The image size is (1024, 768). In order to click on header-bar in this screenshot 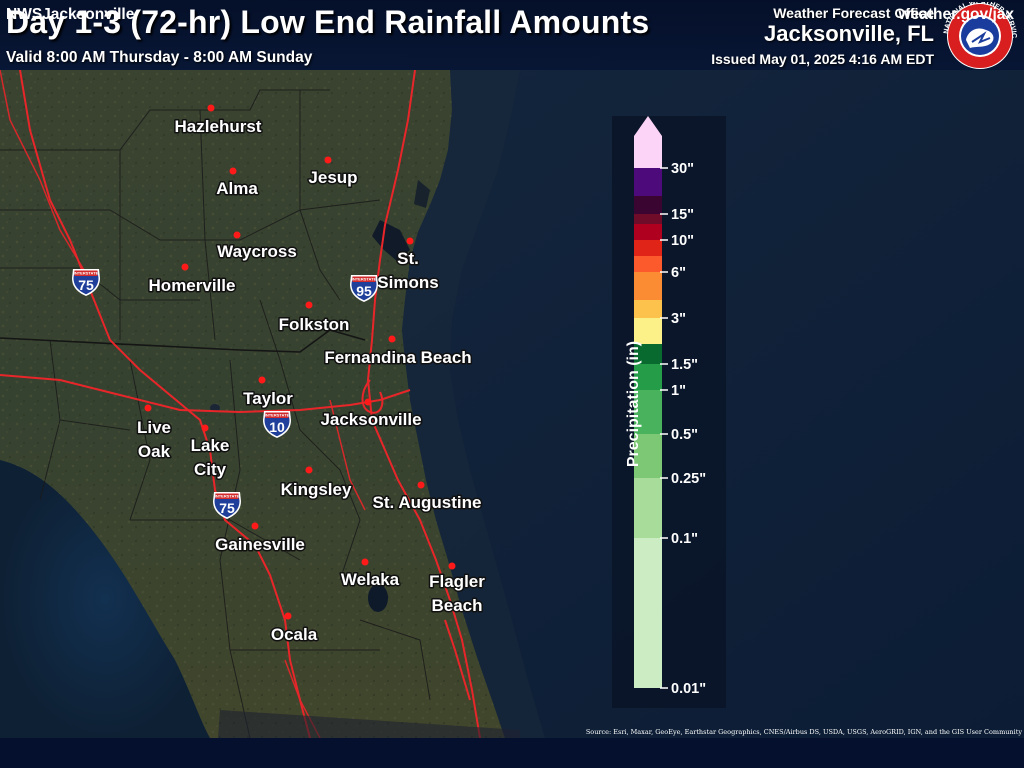, I will do `click(512, 35)`.